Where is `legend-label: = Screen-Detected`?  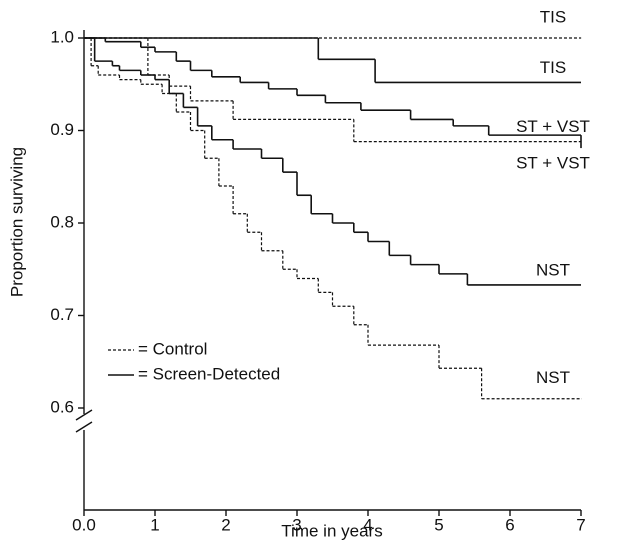
legend-label: = Screen-Detected is located at coordinates (209, 373).